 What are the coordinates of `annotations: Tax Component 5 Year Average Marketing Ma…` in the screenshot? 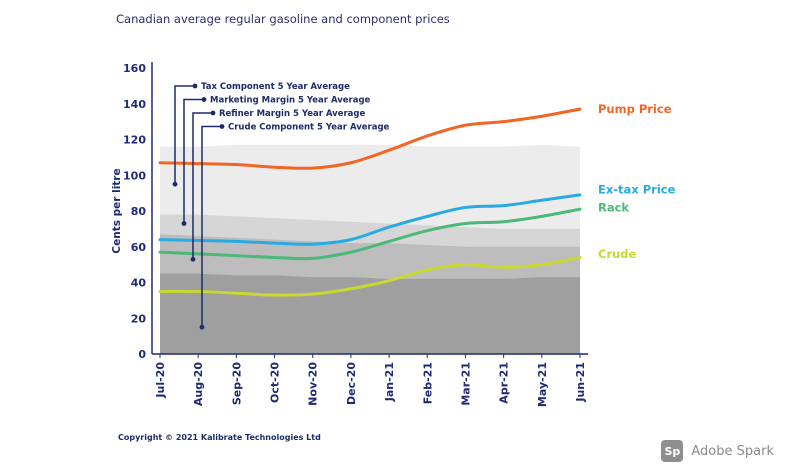 It's located at (281, 206).